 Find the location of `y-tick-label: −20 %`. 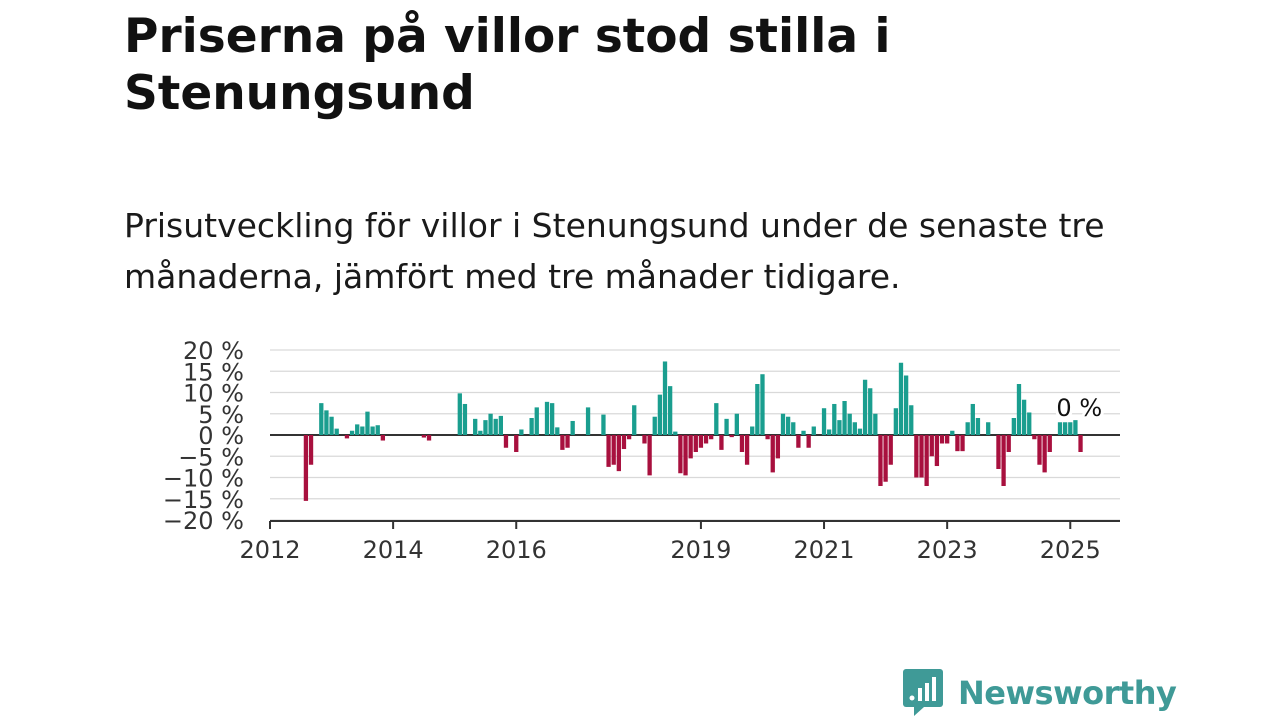

y-tick-label: −20 % is located at coordinates (203, 521).